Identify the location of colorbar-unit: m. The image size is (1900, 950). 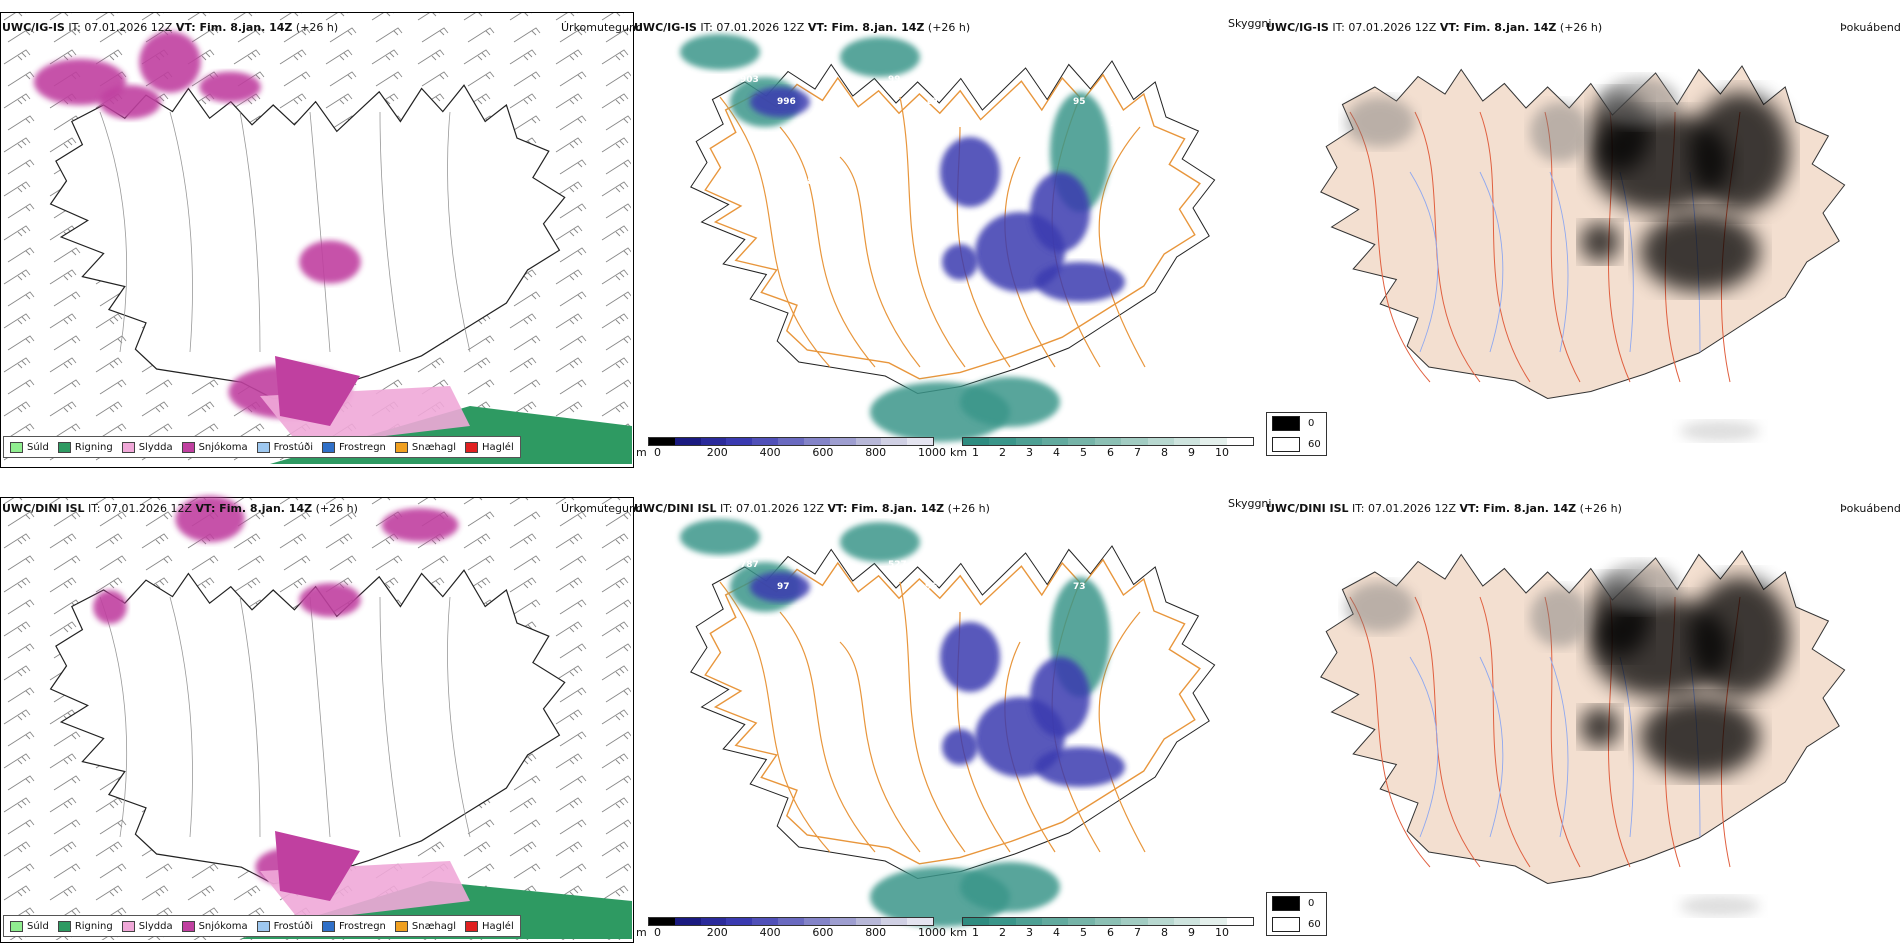
(641, 452).